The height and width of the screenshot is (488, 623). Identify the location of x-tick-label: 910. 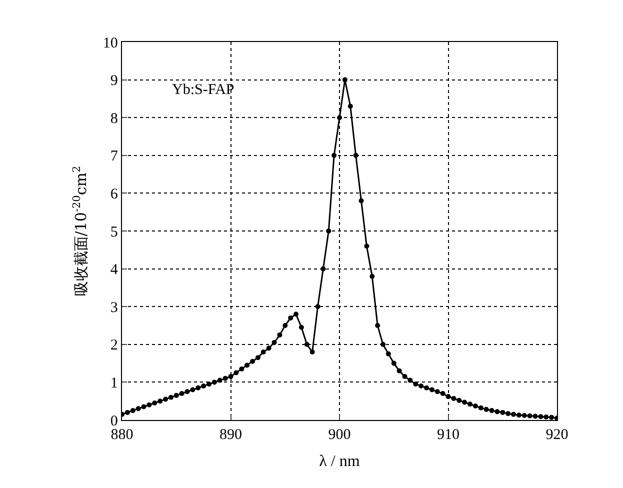
(448, 435).